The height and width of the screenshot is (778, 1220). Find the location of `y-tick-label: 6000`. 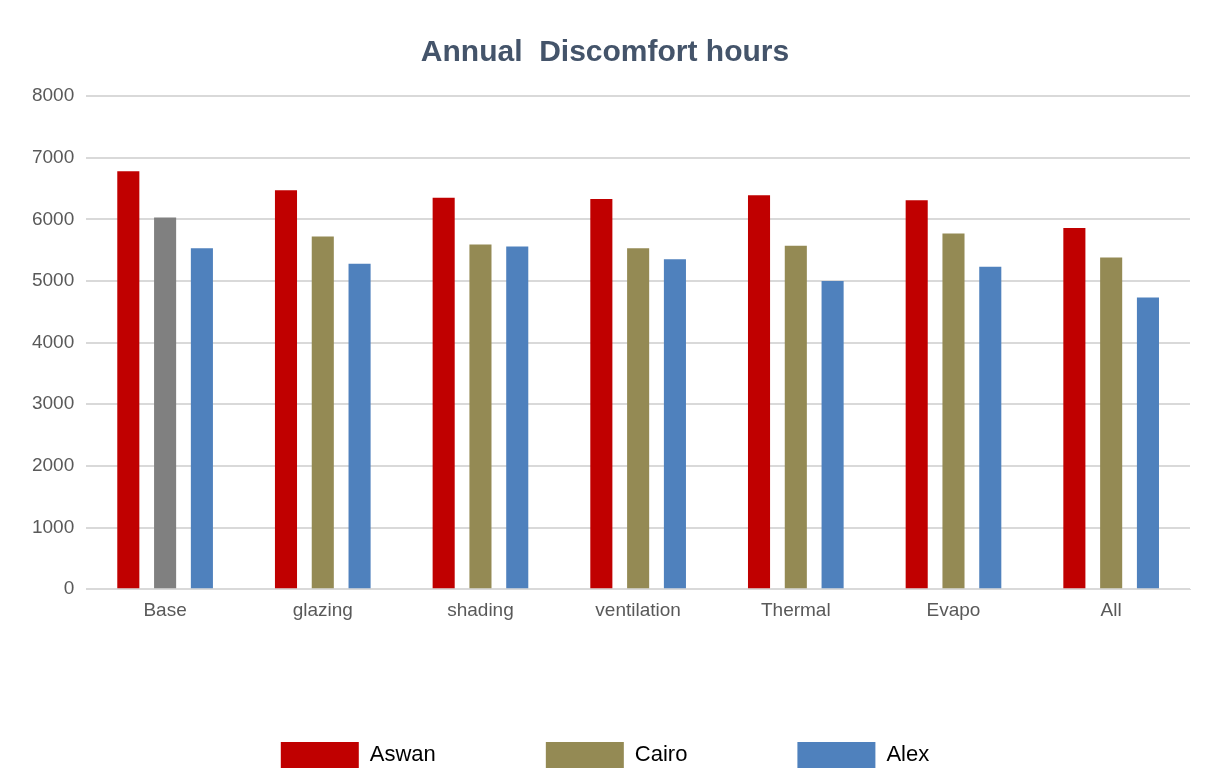

y-tick-label: 6000 is located at coordinates (53, 218).